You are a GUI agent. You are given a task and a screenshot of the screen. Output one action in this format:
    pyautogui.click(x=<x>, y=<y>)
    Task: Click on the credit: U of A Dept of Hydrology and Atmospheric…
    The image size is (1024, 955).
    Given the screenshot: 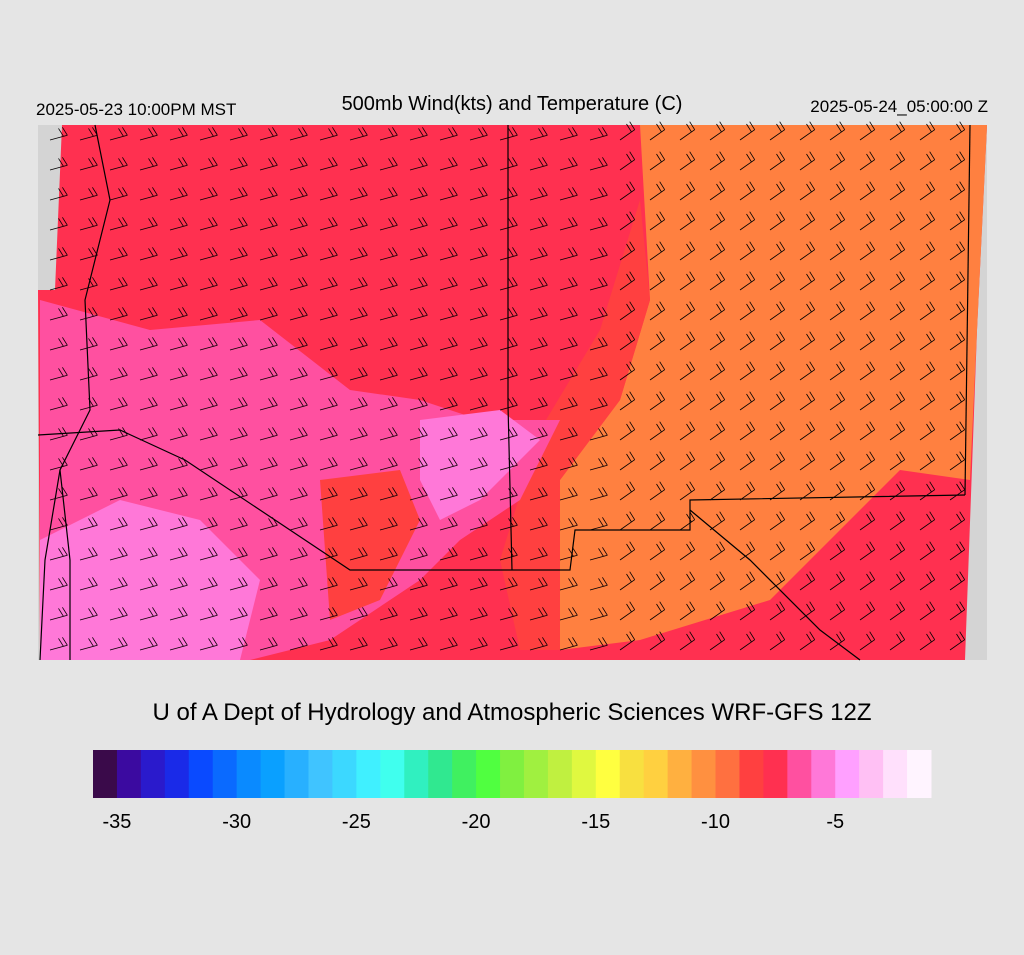 What is the action you would take?
    pyautogui.click(x=512, y=712)
    